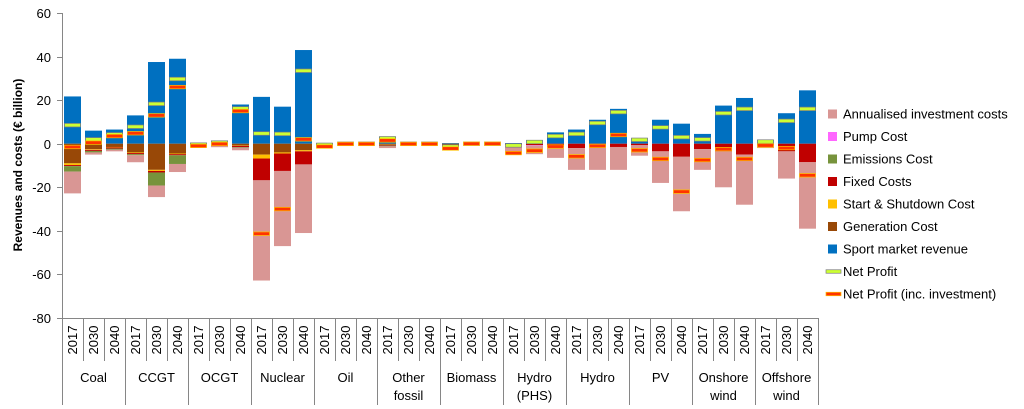  I want to click on bar-sport-market-revenue-offshore-wind-2040, so click(807, 117).